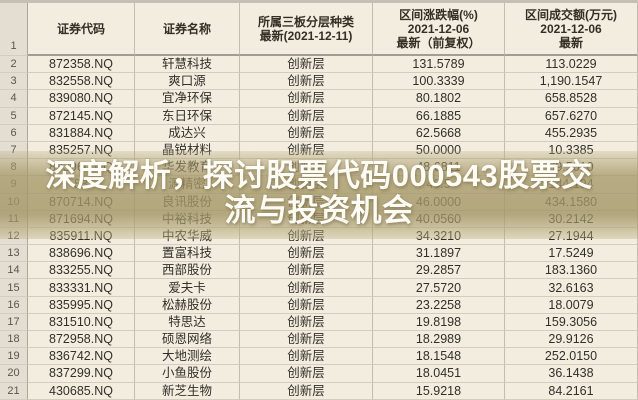  I want to click on column-header-amount: 区间成交额(万元) 2021-12-06 最新, so click(571, 29).